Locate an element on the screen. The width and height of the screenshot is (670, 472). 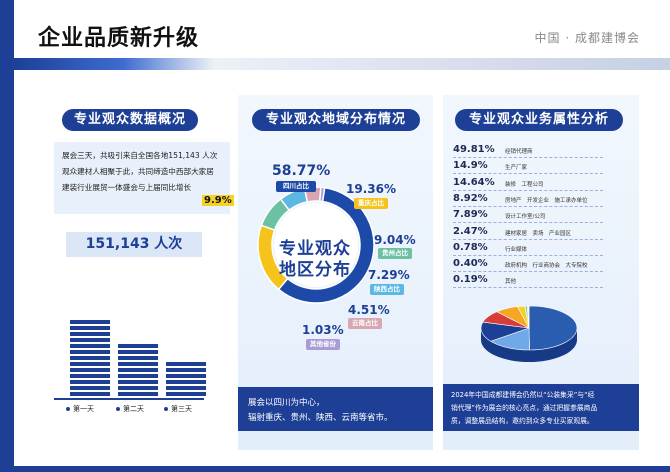
donut-center-line1: 专业观众 is located at coordinates (315, 249).